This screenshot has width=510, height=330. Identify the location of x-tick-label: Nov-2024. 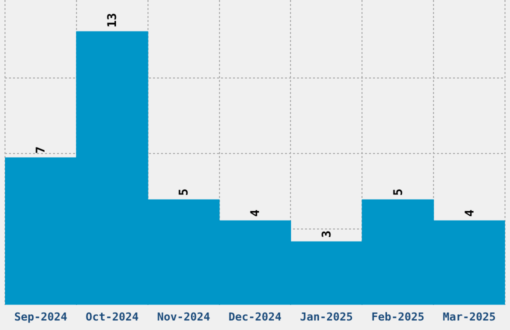
(183, 317).